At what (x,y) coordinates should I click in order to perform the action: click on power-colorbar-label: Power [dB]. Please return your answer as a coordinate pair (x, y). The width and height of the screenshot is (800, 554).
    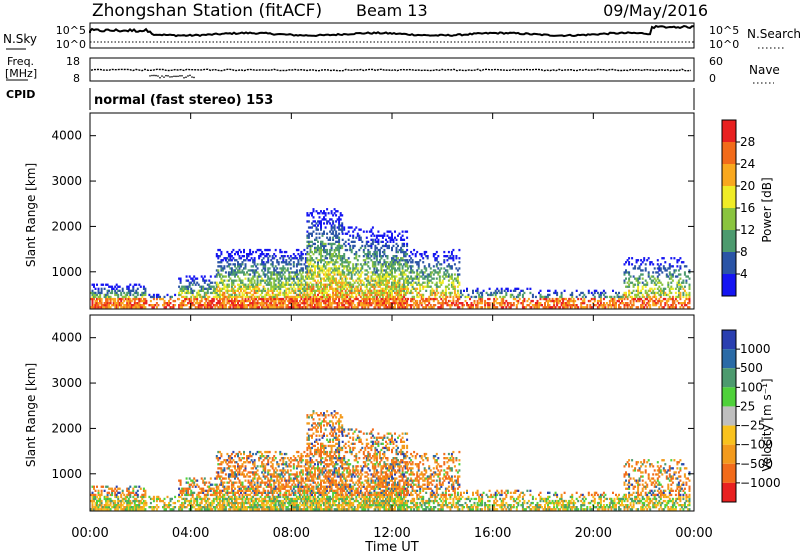
    Looking at the image, I should click on (767, 209).